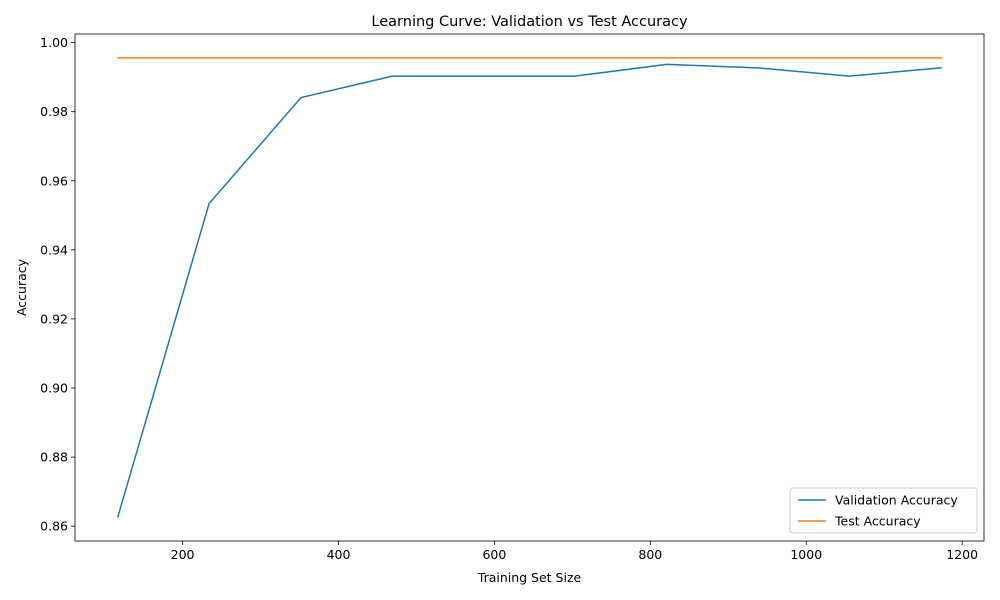 The height and width of the screenshot is (600, 1000). Describe the element at coordinates (21, 287) in the screenshot. I see `y-axis-label: Accuracy` at that location.